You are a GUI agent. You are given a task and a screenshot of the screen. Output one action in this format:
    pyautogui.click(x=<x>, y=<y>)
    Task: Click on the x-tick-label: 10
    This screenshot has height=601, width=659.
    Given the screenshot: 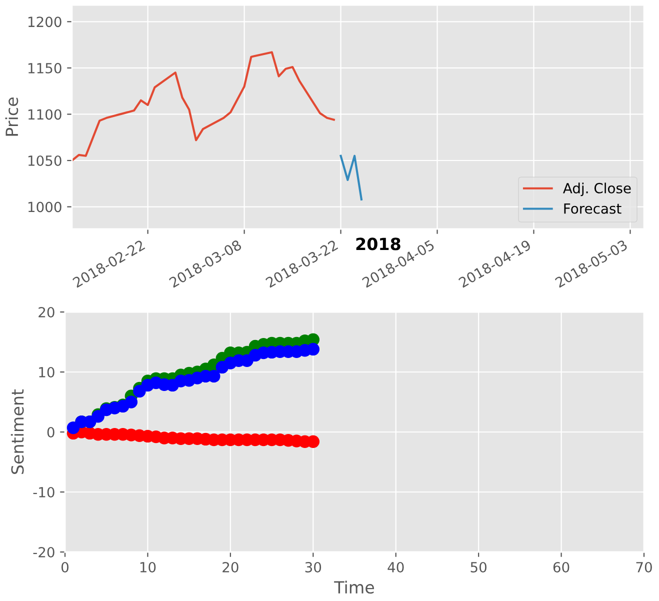 What is the action you would take?
    pyautogui.click(x=148, y=567)
    